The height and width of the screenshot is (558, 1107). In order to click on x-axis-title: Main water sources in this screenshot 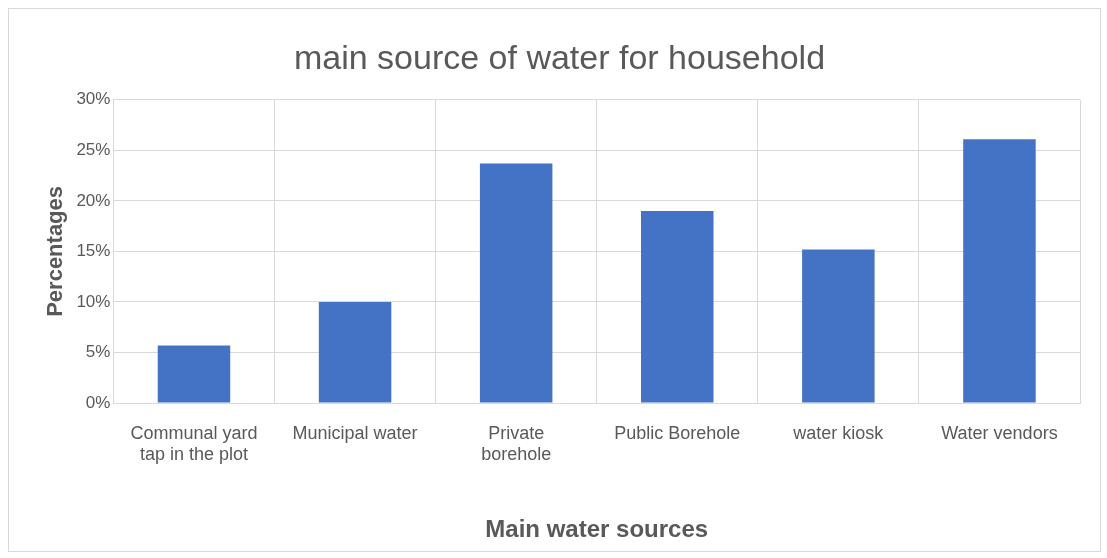, I will do `click(597, 529)`.